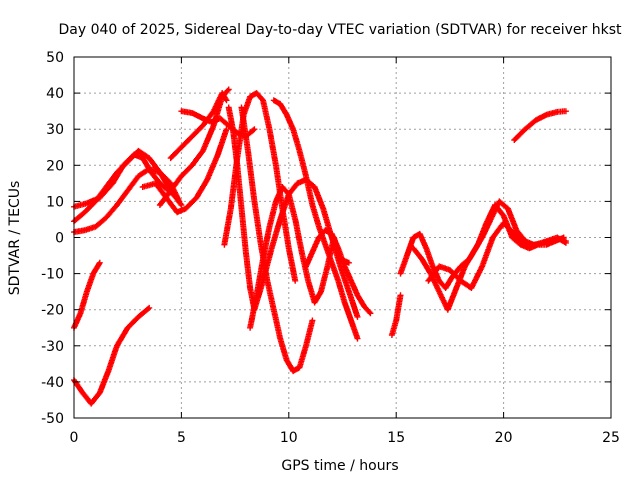  Describe the element at coordinates (55, 202) in the screenshot. I see `y-tick-label: 10` at that location.